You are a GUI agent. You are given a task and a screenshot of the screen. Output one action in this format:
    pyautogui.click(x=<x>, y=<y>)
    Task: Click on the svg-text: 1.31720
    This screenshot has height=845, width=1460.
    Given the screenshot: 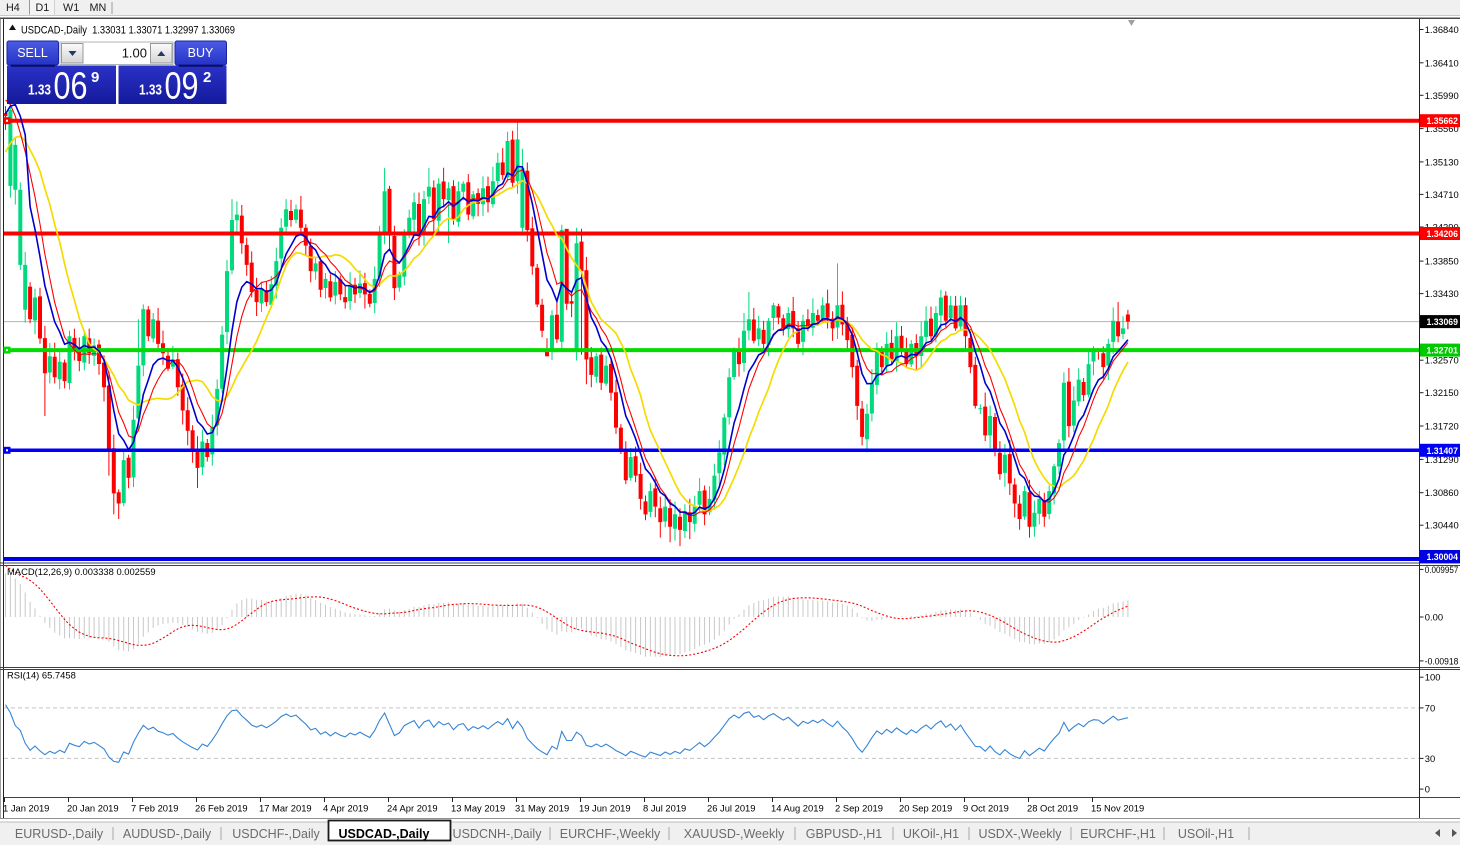 What is the action you would take?
    pyautogui.click(x=1442, y=426)
    